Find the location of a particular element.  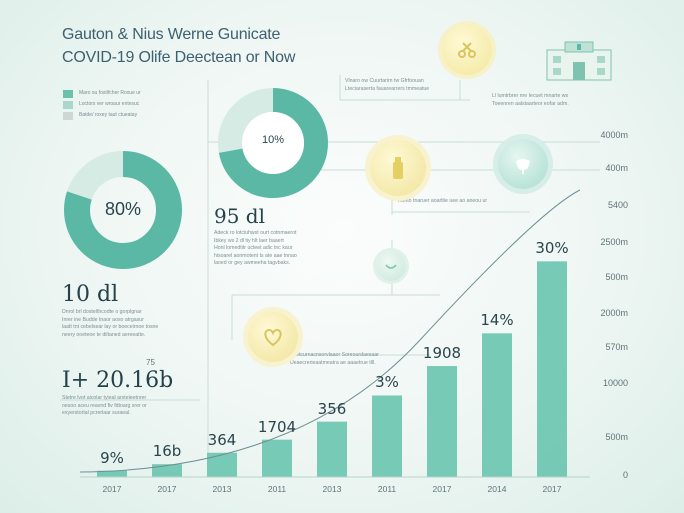

donut-top-label: 10% is located at coordinates (273, 140).